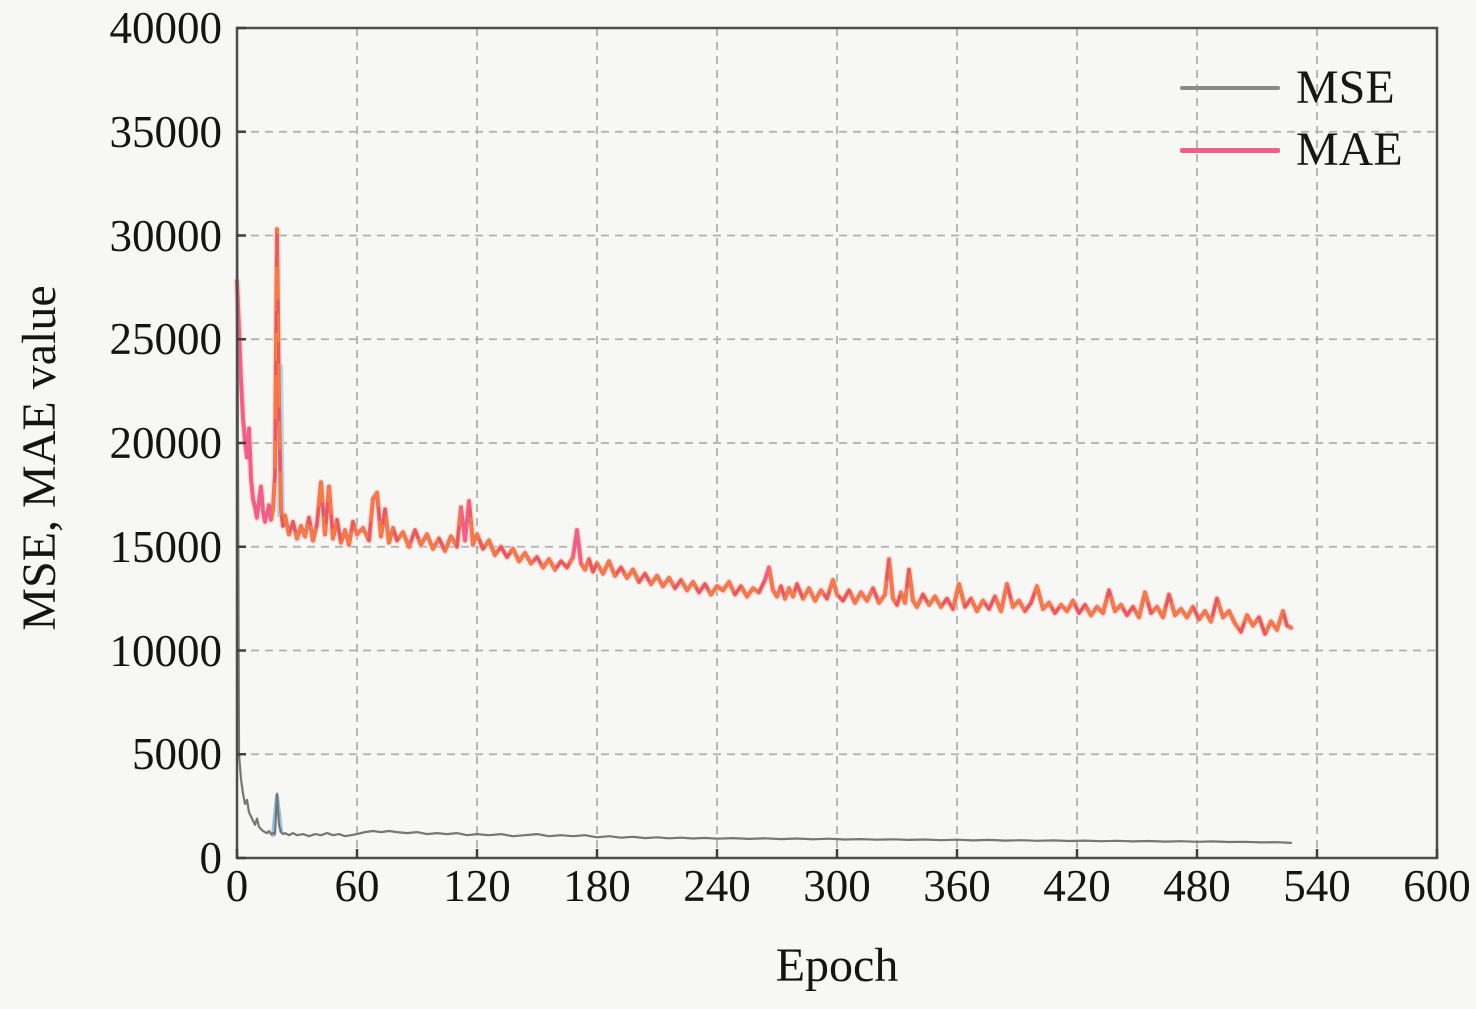 Image resolution: width=1476 pixels, height=1009 pixels. I want to click on legend-label: MSE, so click(1345, 87).